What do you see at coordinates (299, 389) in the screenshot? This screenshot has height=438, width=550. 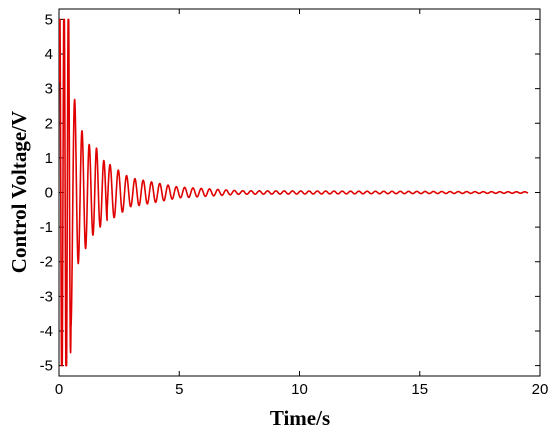 I see `x-tick-label: 10` at bounding box center [299, 389].